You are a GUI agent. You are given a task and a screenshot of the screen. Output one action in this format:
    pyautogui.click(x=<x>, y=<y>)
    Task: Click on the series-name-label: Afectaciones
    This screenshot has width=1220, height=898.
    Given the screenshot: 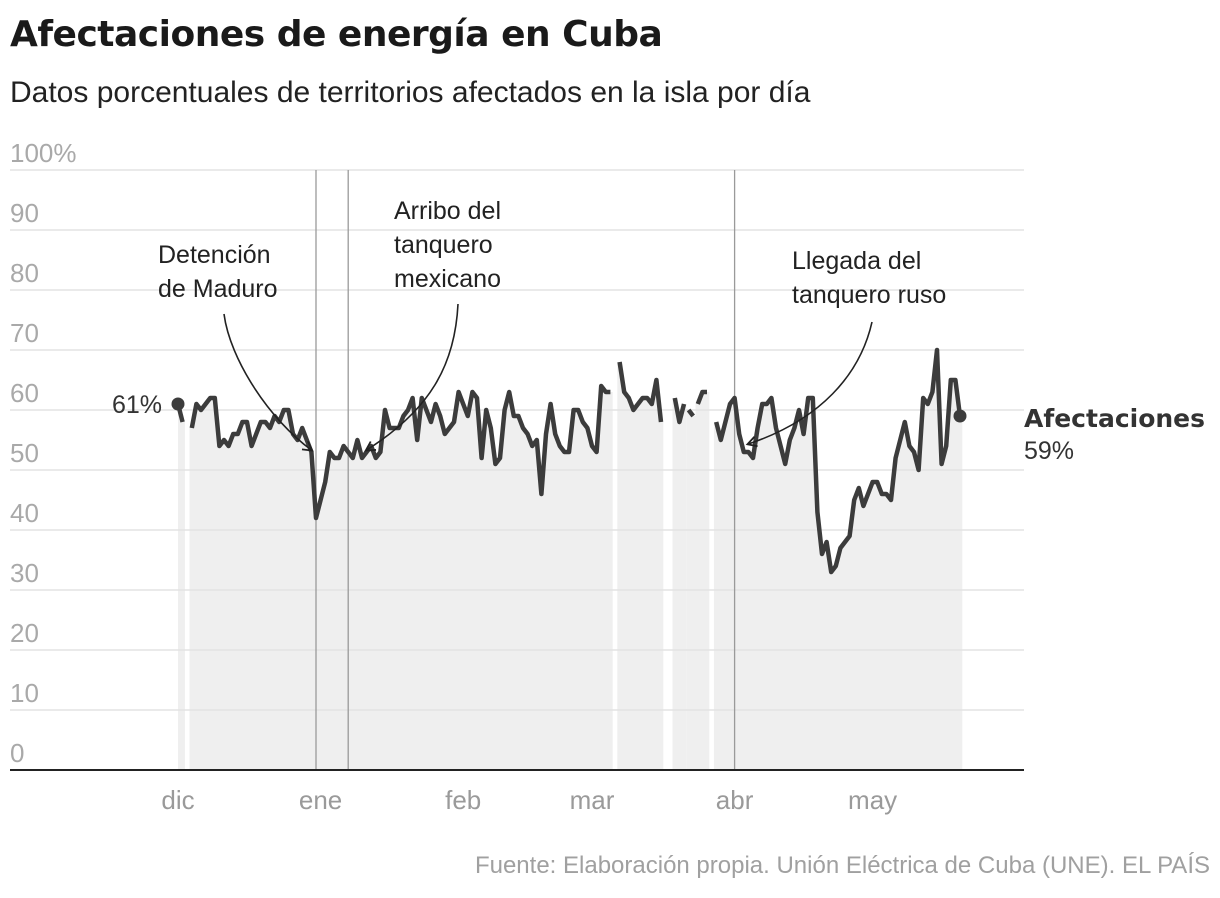 What is the action you would take?
    pyautogui.click(x=1114, y=418)
    